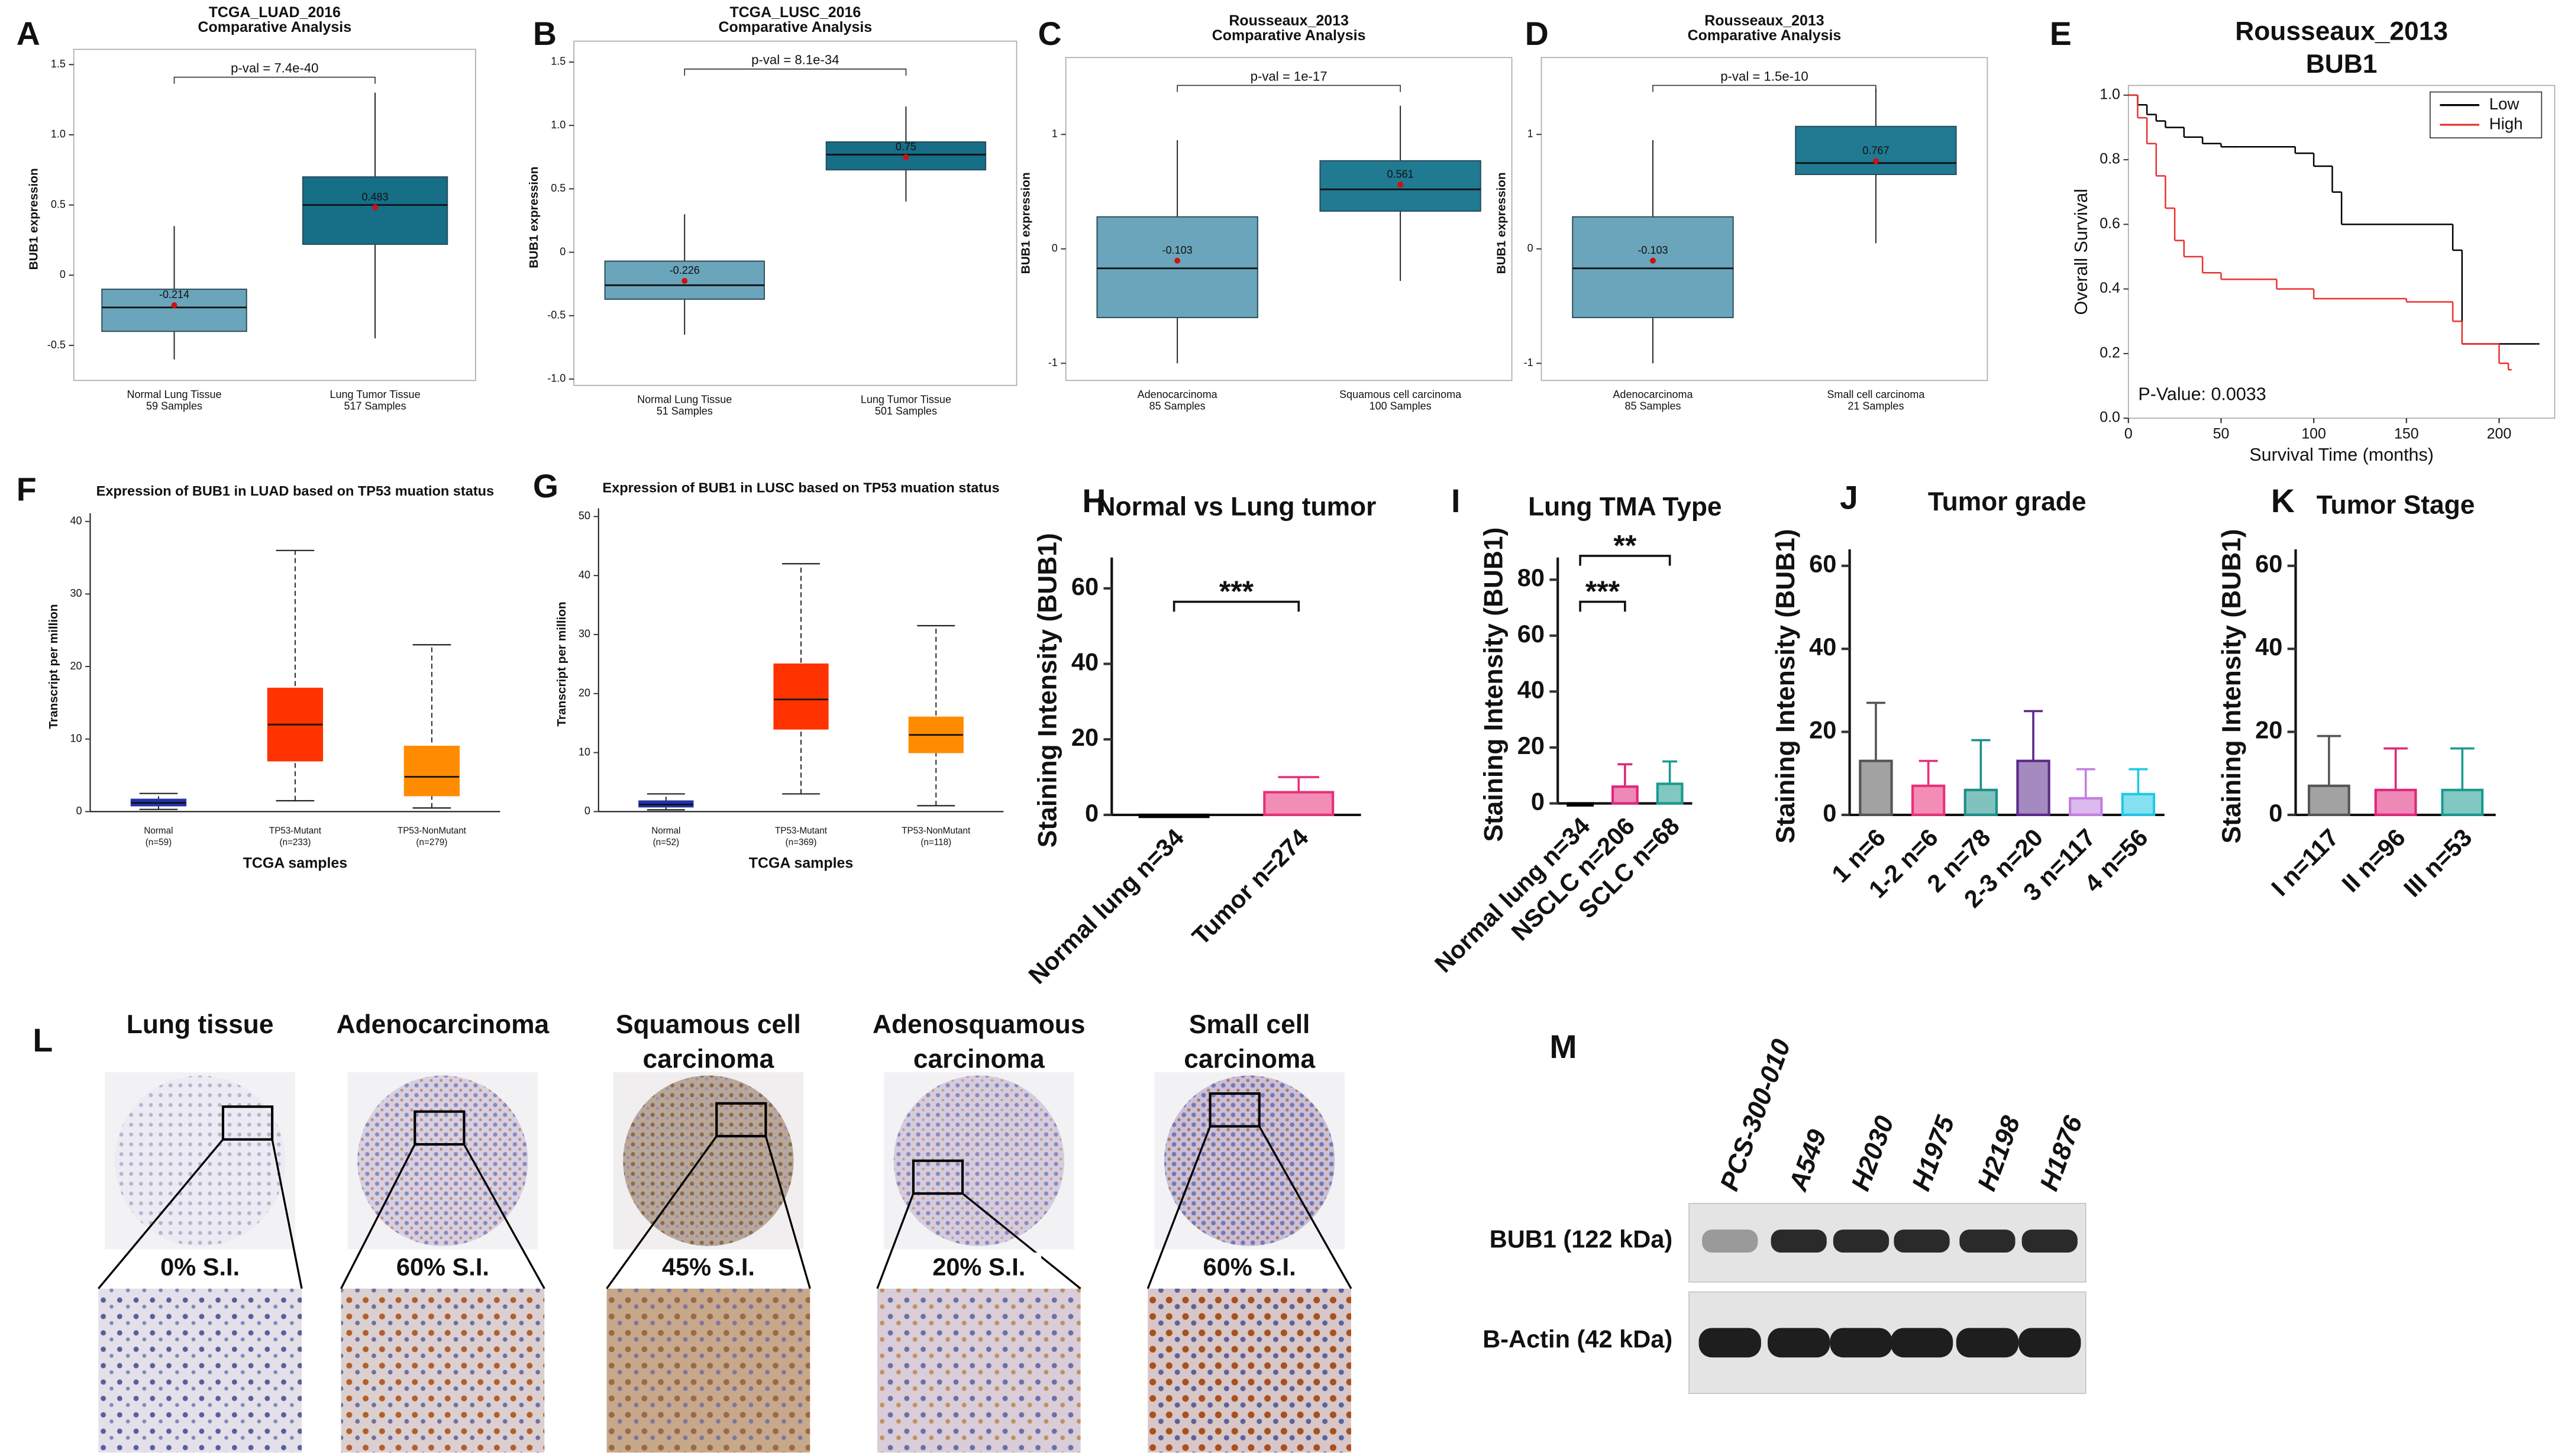 Image resolution: width=2558 pixels, height=1456 pixels. What do you see at coordinates (1999, 1153) in the screenshot?
I see `lane-label: H2198` at bounding box center [1999, 1153].